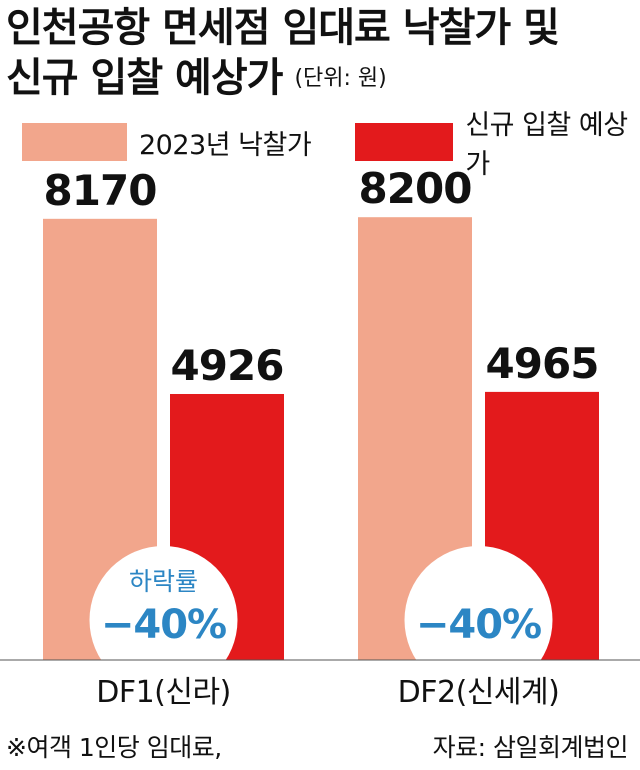 Image resolution: width=640 pixels, height=770 pixels. What do you see at coordinates (546, 145) in the screenshot?
I see `legend-label-new: 신규 입찰 예상가` at bounding box center [546, 145].